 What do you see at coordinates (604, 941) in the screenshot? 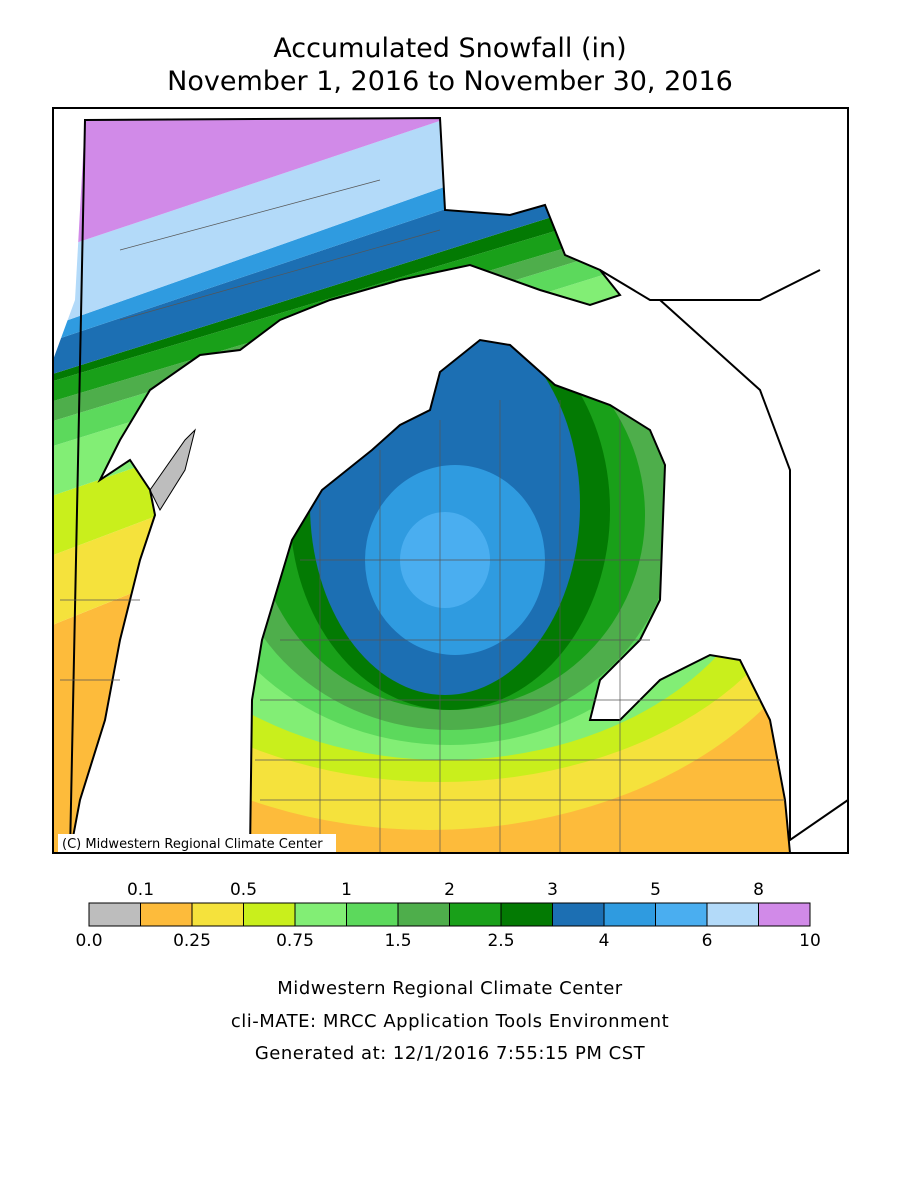
I see `legend-lower-label: 4` at bounding box center [604, 941].